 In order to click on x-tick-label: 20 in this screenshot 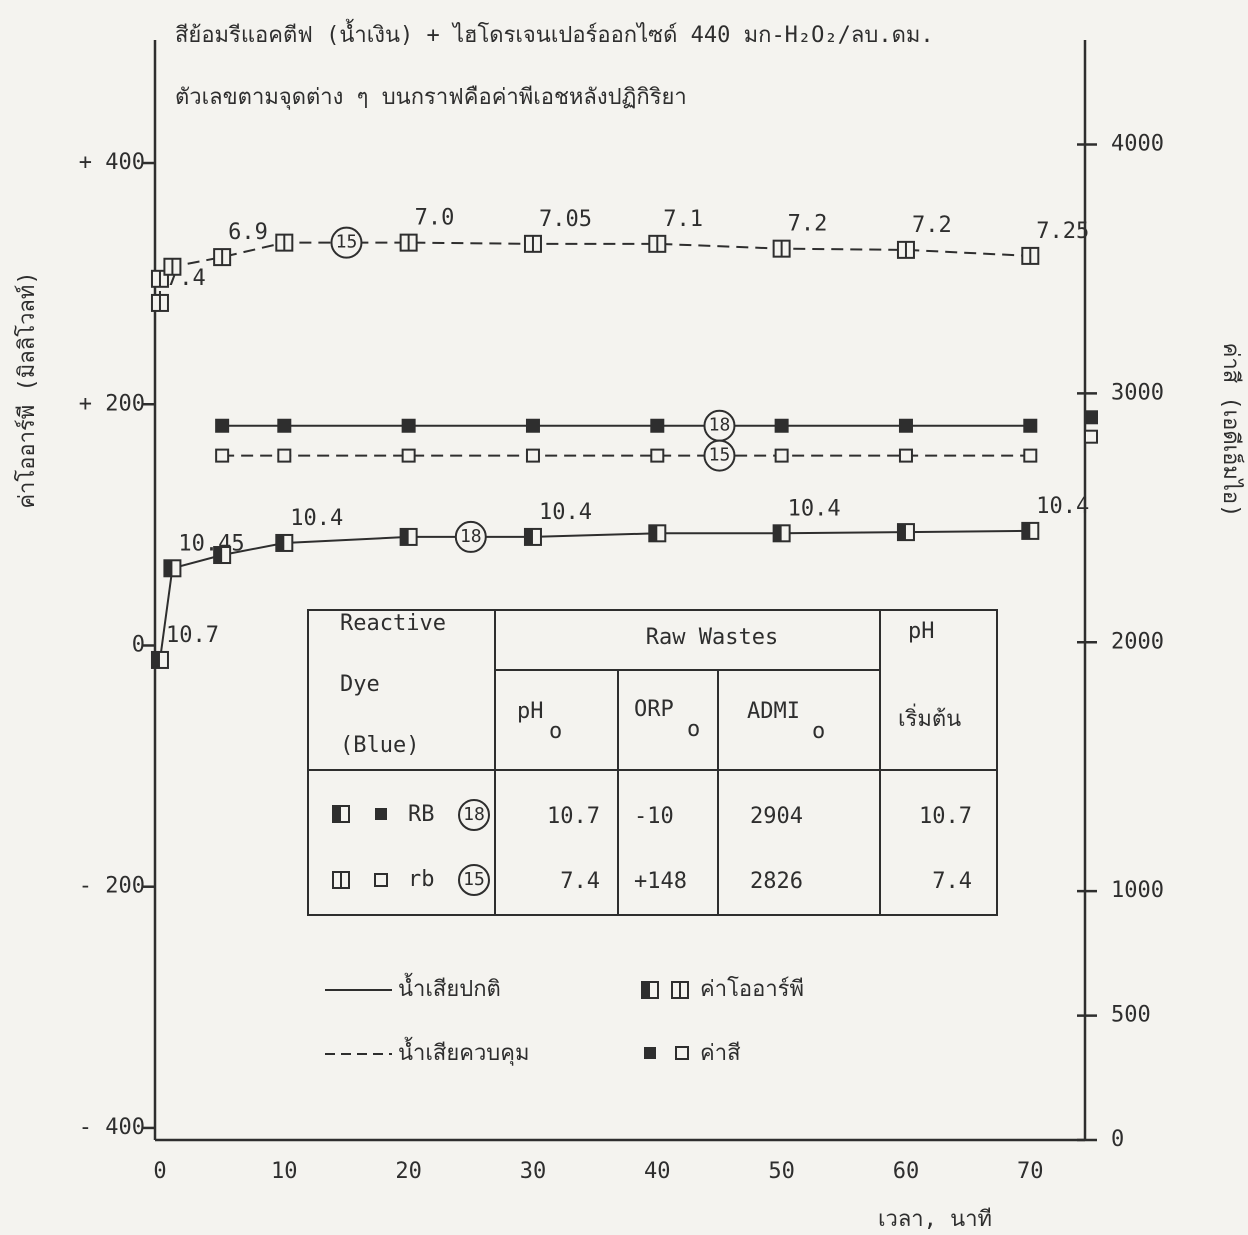, I will do `click(408, 1171)`.